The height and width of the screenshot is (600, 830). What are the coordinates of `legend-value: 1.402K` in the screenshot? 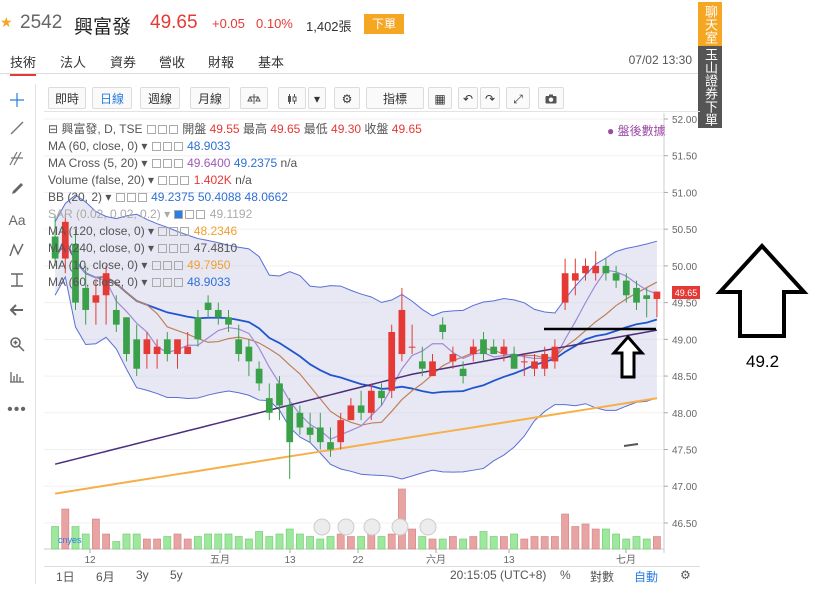 It's located at (212, 180).